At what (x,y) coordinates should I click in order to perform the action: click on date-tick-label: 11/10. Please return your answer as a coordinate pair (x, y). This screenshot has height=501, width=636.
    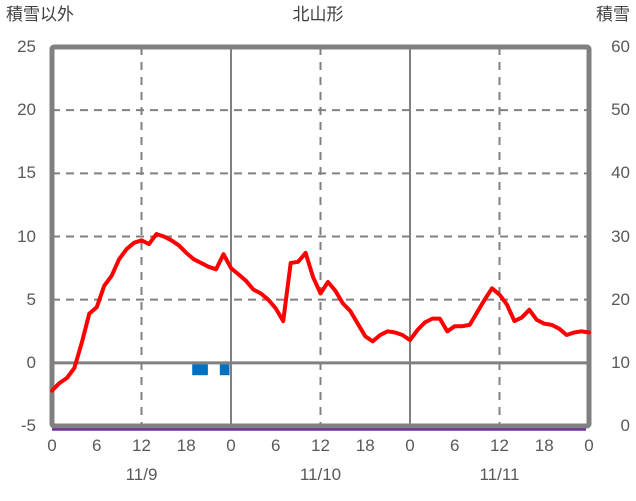
    Looking at the image, I should click on (320, 474).